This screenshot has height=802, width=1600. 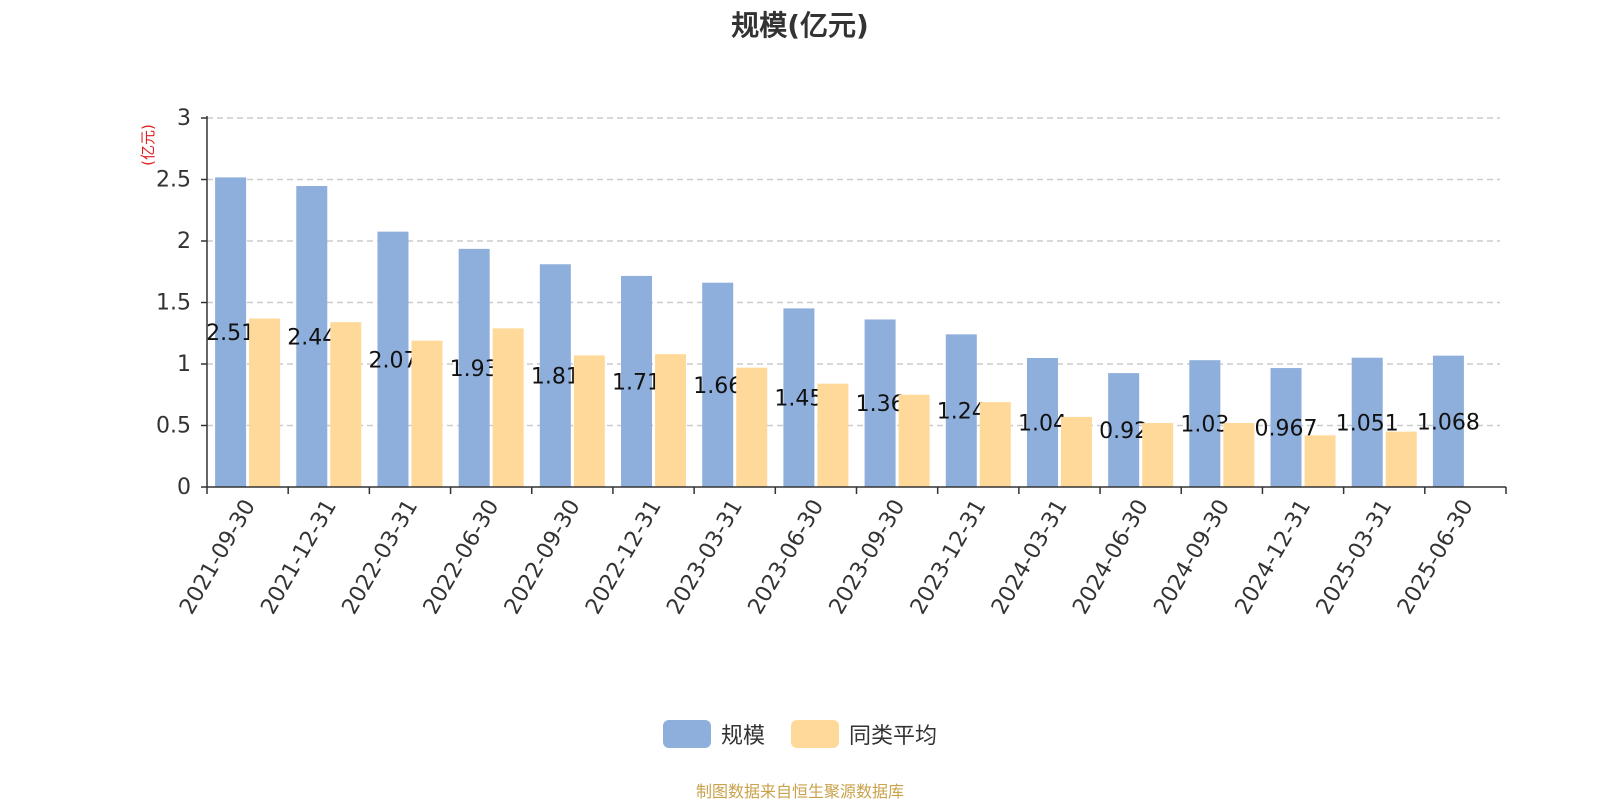 I want to click on data-label: 1.71, so click(x=636, y=382).